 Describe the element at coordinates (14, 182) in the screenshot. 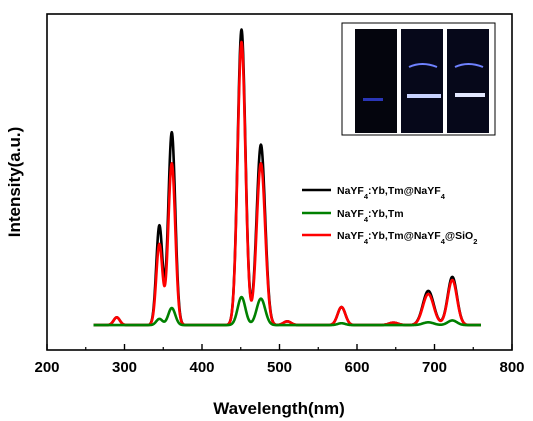

I see `y-axis-title: Intensity(a.u.)` at that location.